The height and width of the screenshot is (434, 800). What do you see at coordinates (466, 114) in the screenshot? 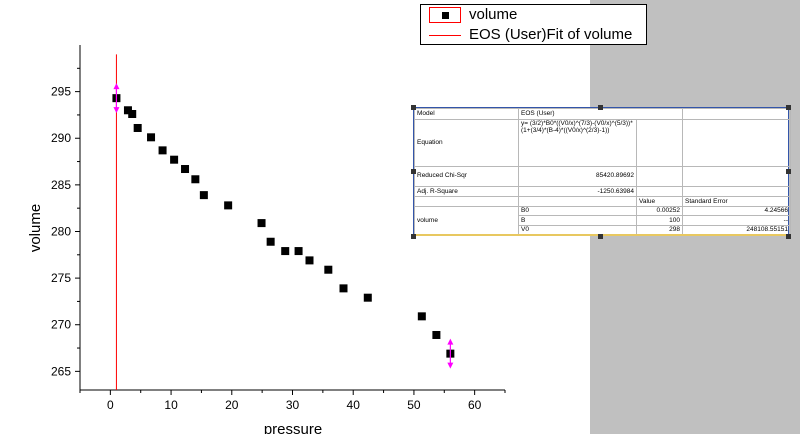
I see `model-label-cell: Model` at bounding box center [466, 114].